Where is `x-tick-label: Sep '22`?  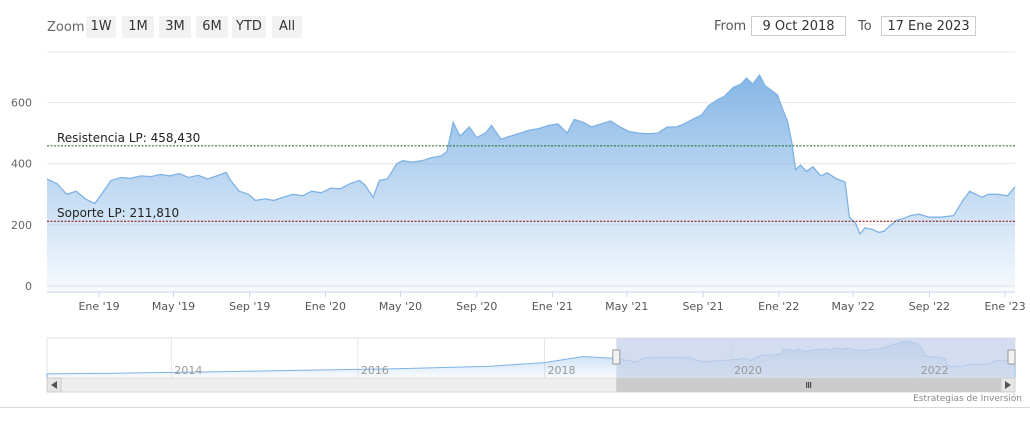 x-tick-label: Sep '22 is located at coordinates (929, 306).